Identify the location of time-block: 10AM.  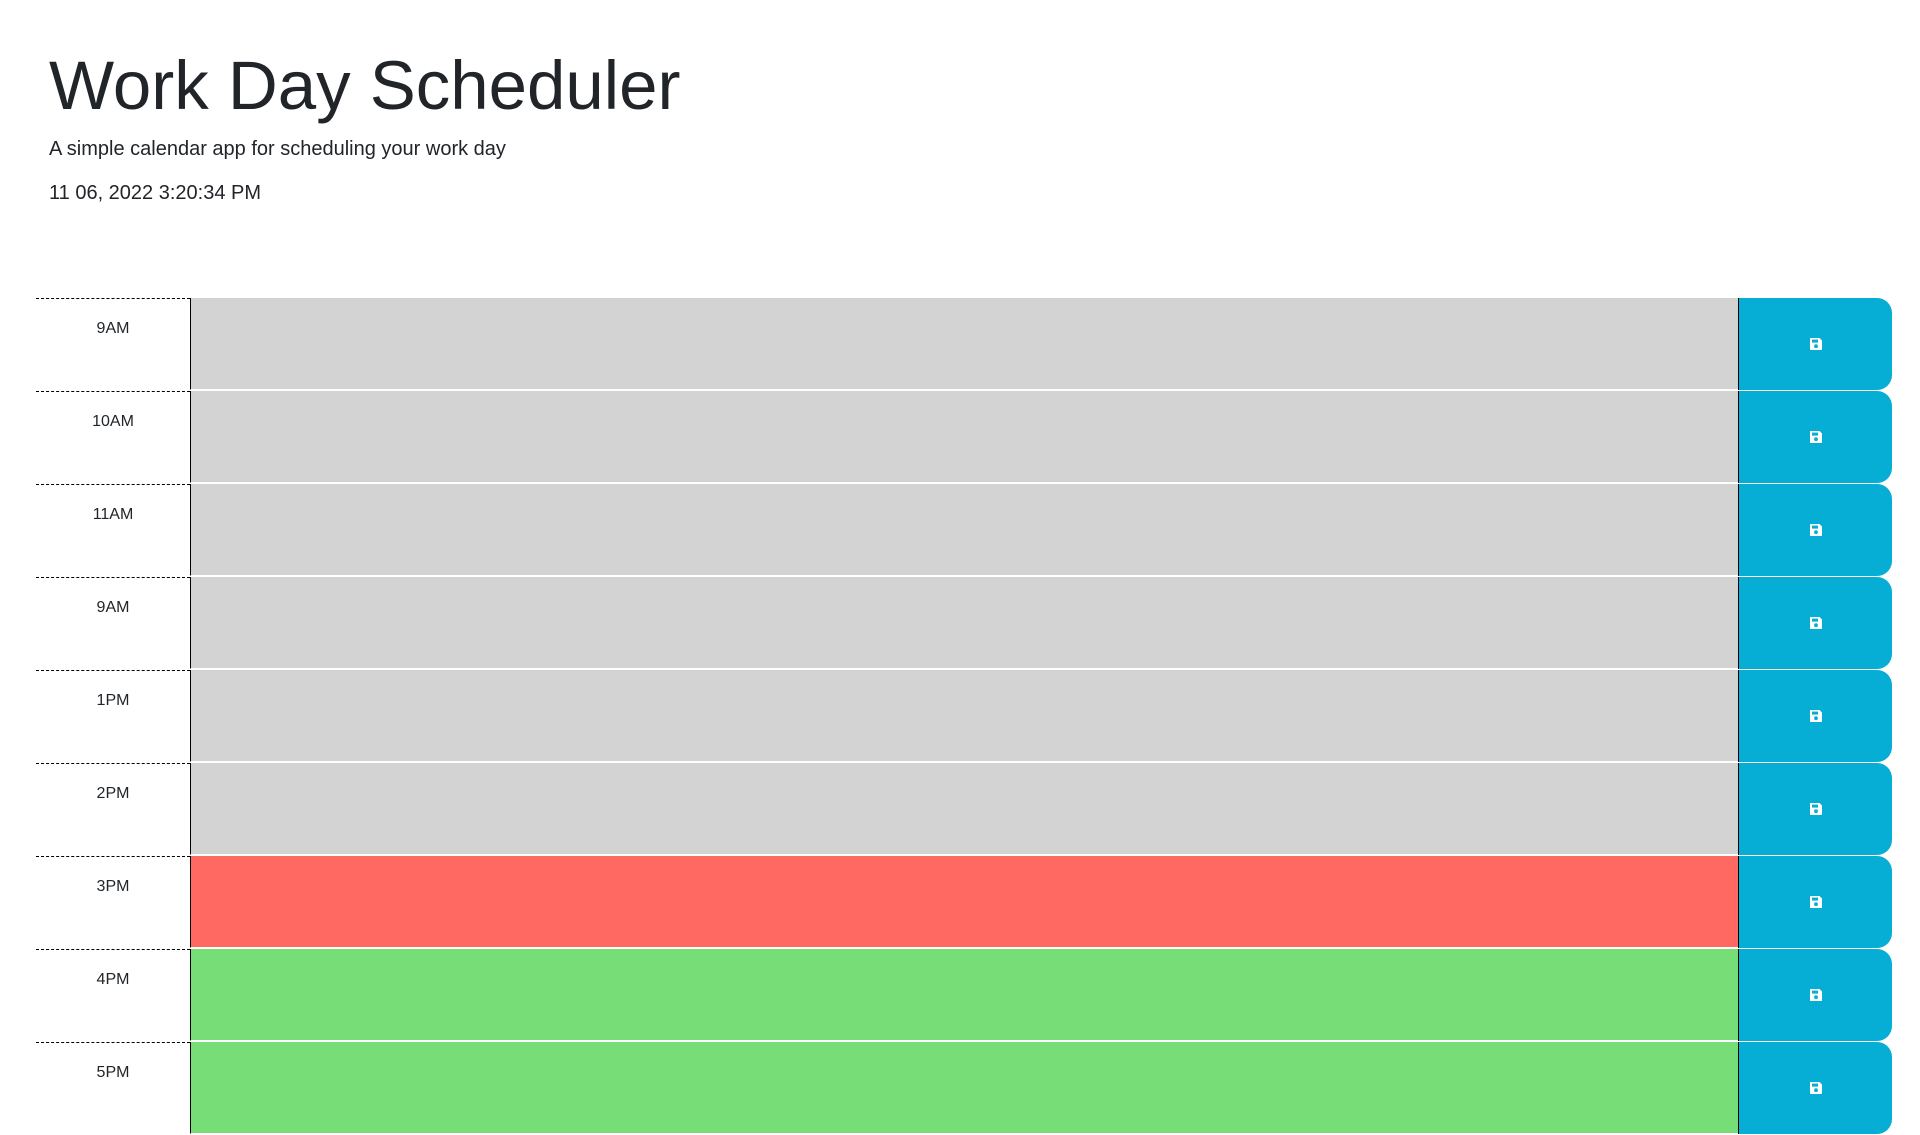
(965, 437).